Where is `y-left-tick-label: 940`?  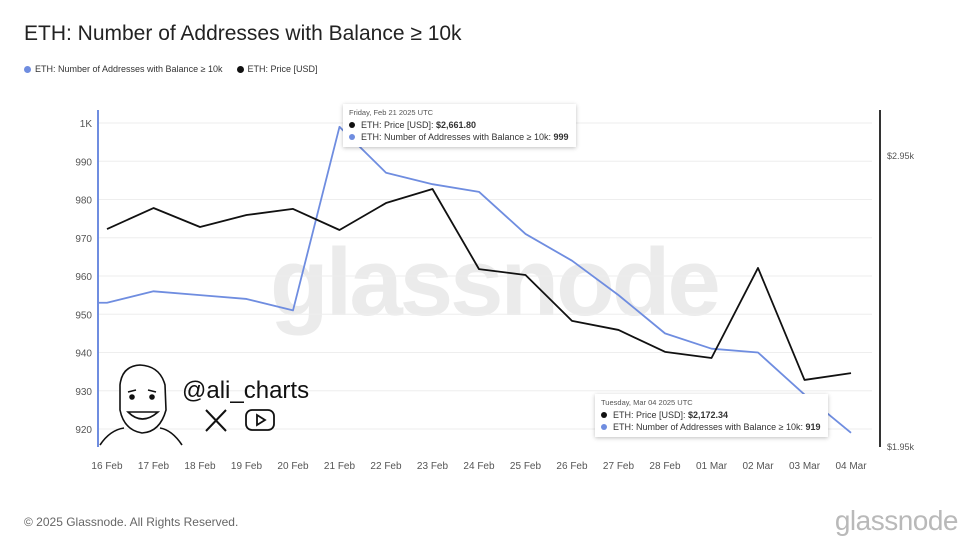 y-left-tick-label: 940 is located at coordinates (83, 354).